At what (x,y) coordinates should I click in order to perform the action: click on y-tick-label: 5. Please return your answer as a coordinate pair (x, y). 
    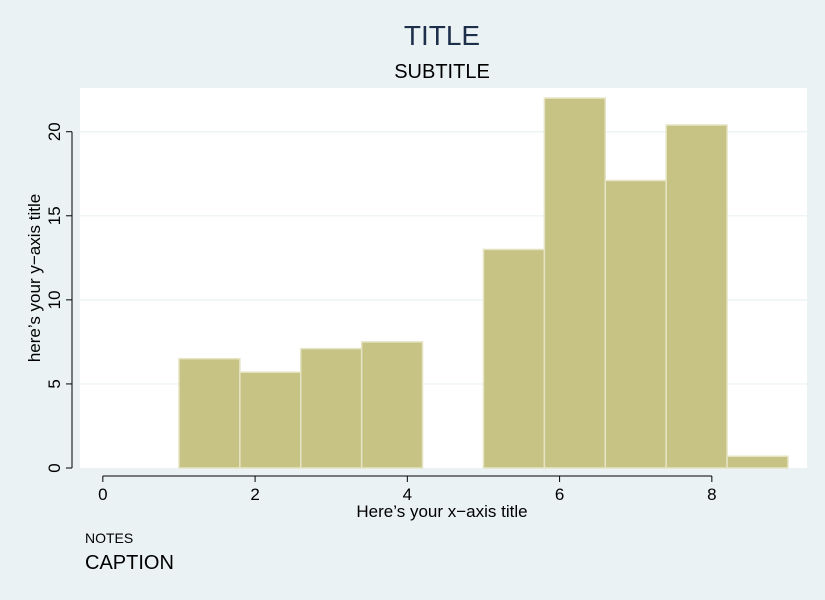
    Looking at the image, I should click on (54, 383).